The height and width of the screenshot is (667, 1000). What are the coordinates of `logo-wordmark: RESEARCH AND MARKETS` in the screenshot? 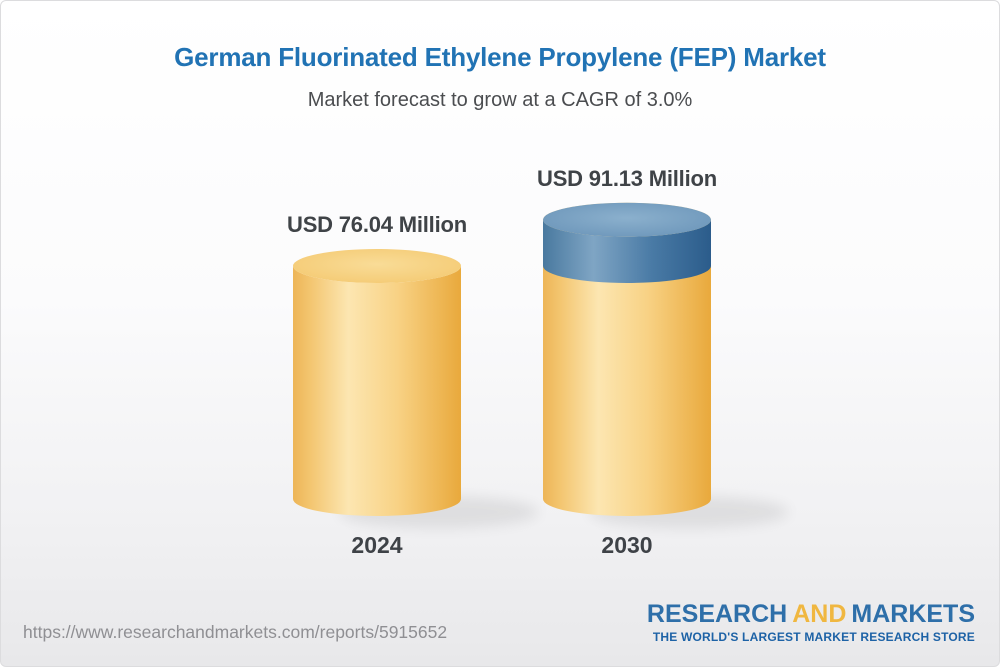 It's located at (811, 614).